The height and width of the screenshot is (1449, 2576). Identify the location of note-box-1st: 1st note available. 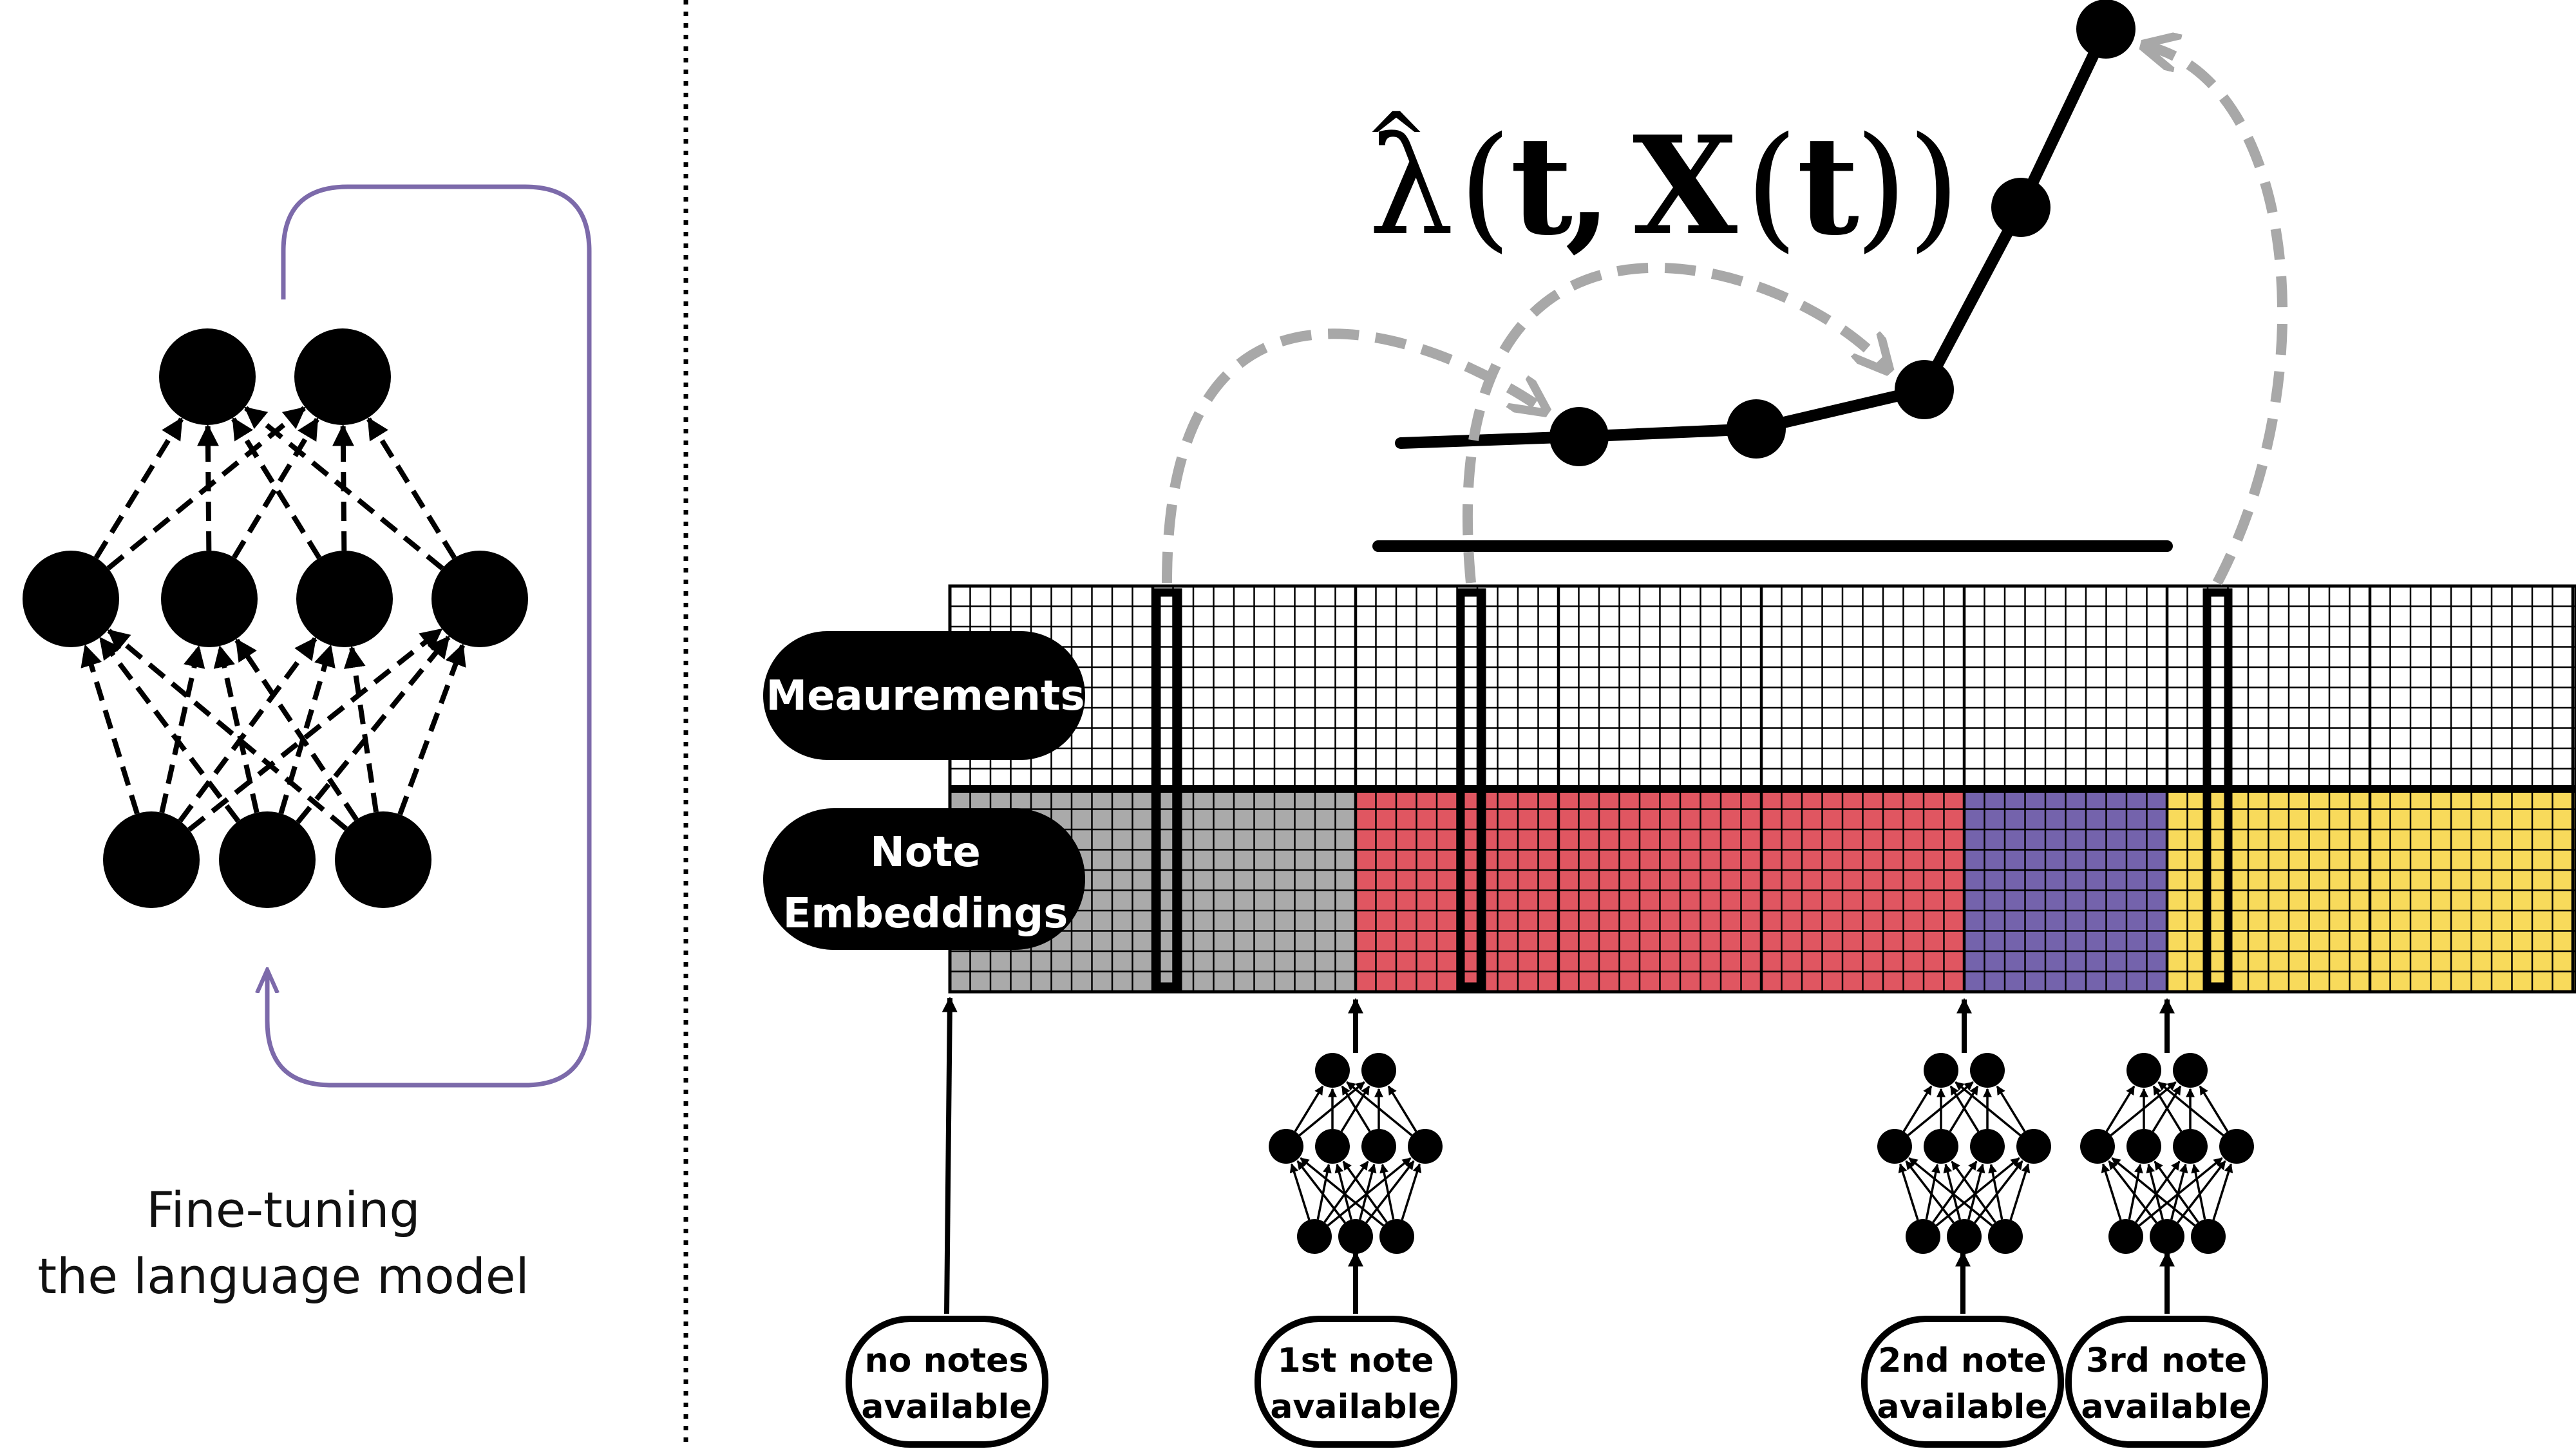
(1356, 1382).